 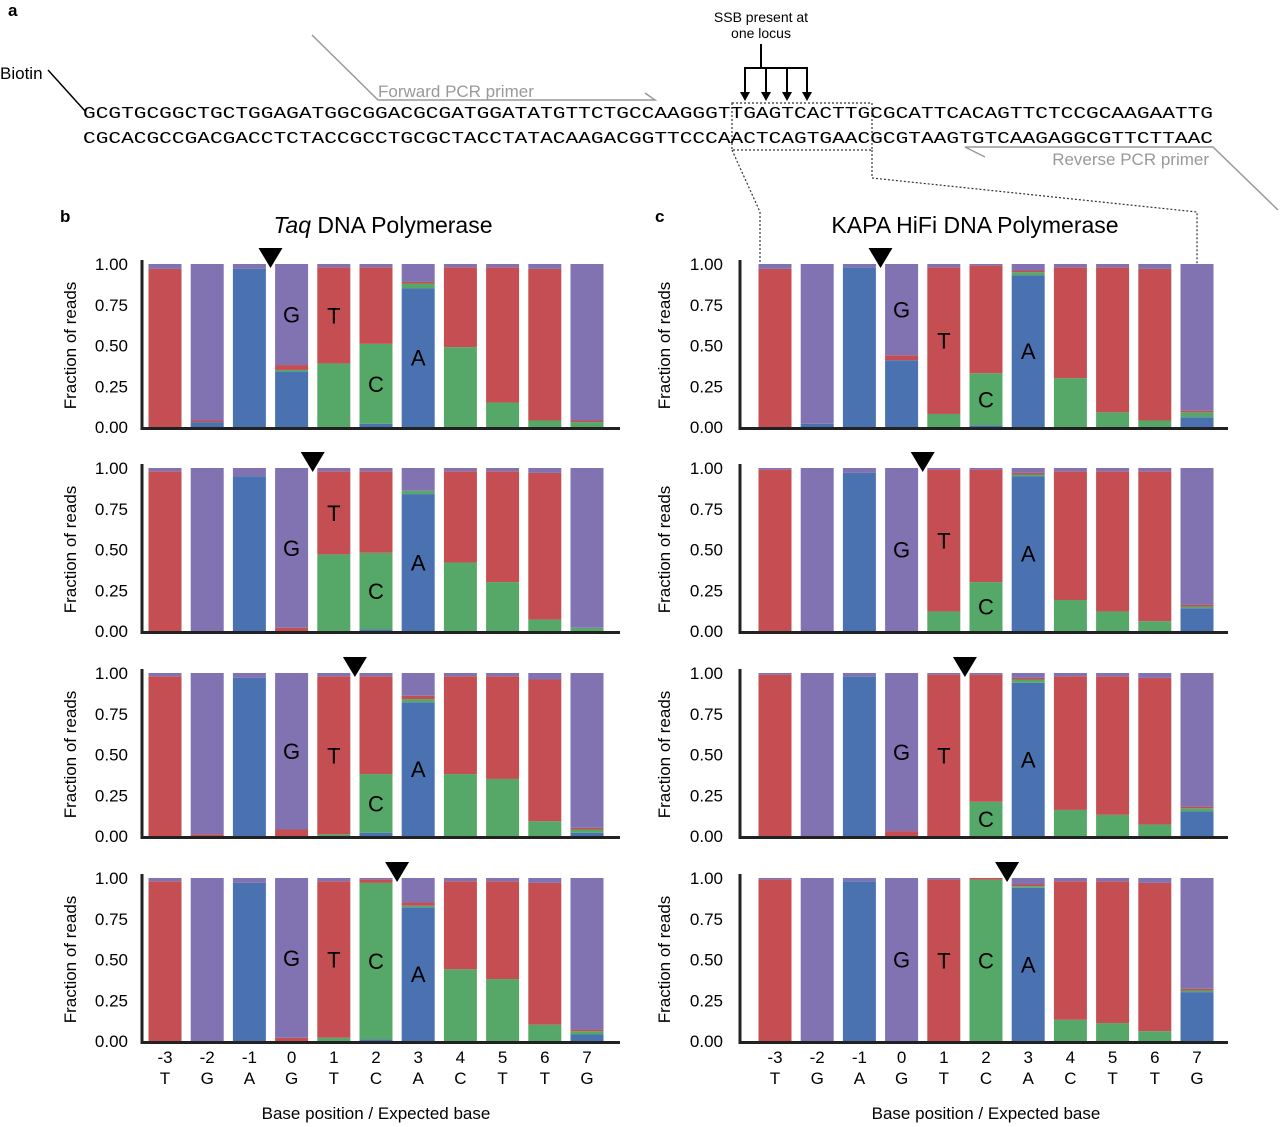 I want to click on bar-segment-A-pos7, so click(x=1197, y=1016).